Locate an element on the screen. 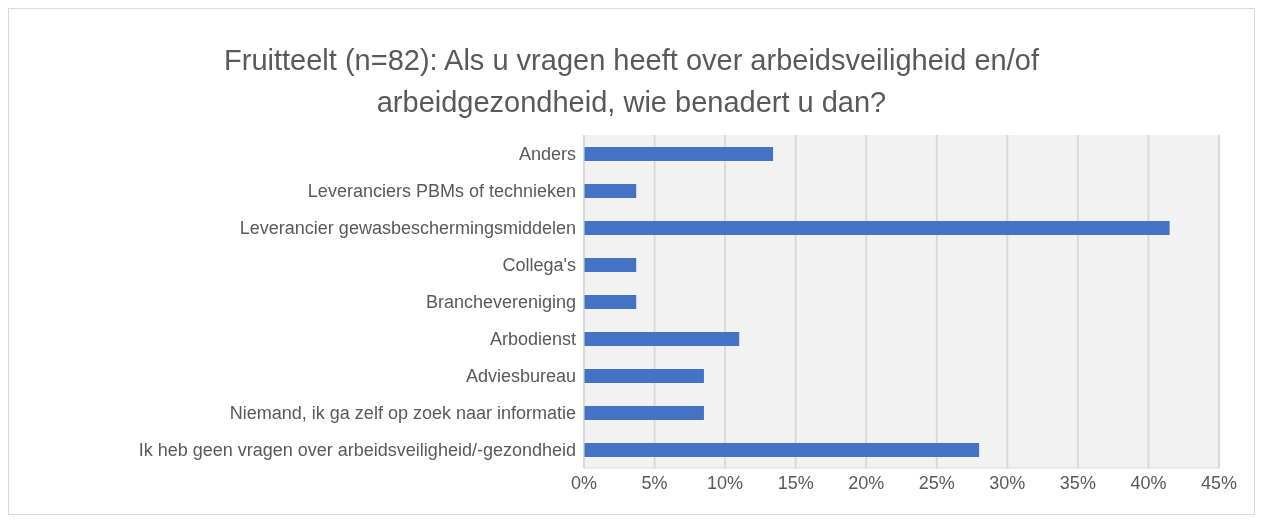 The height and width of the screenshot is (521, 1267). x-tick-label: 0% is located at coordinates (584, 482).